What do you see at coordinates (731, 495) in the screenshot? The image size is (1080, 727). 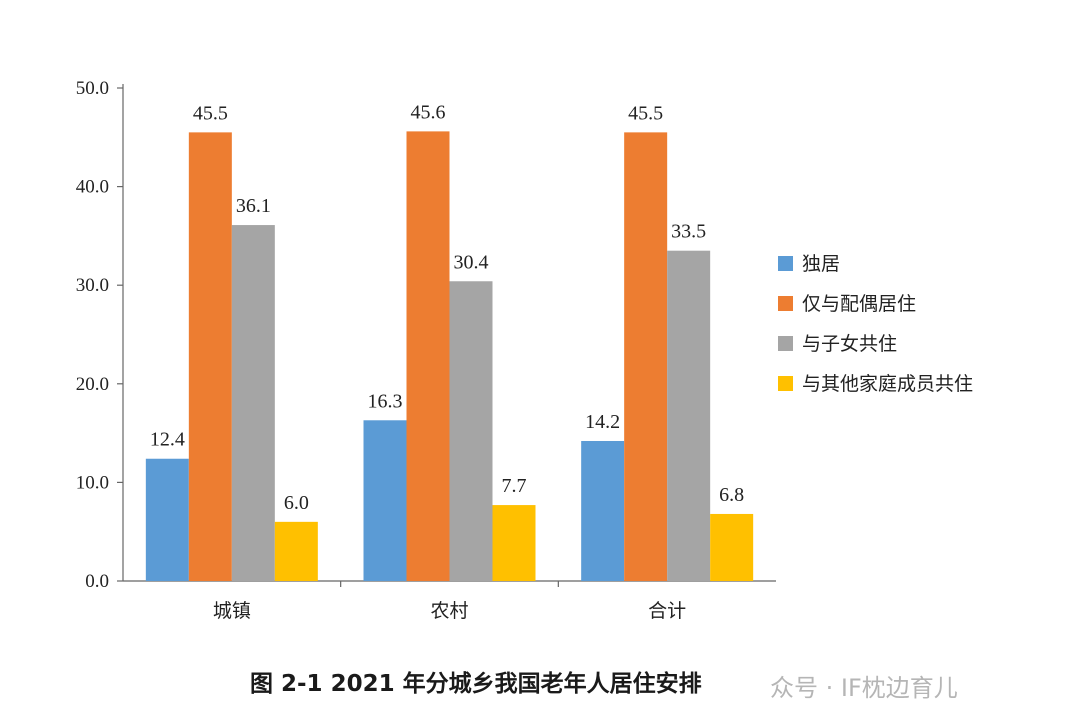 I see `data-label: 6.8` at bounding box center [731, 495].